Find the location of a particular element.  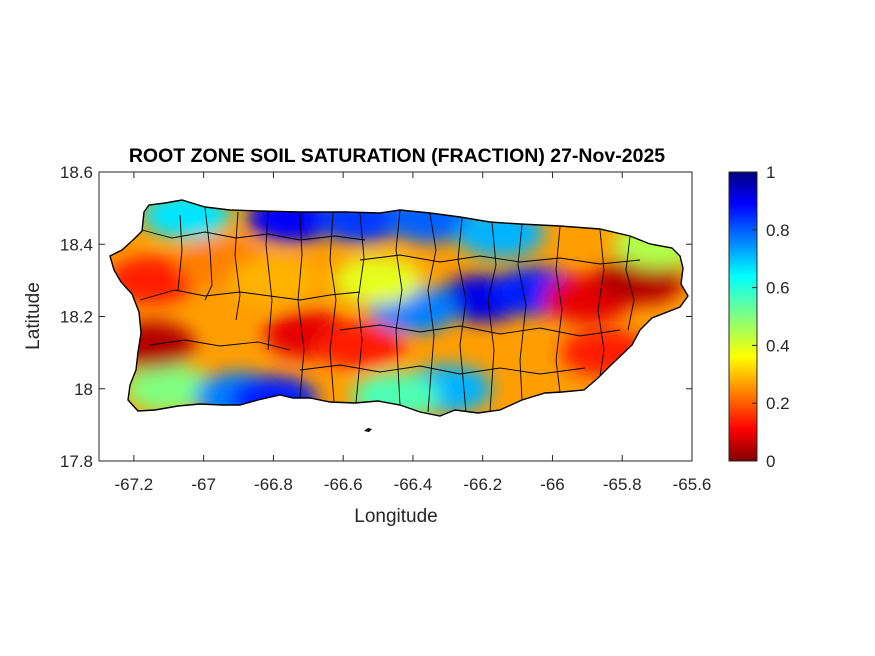

small-island is located at coordinates (368, 430).